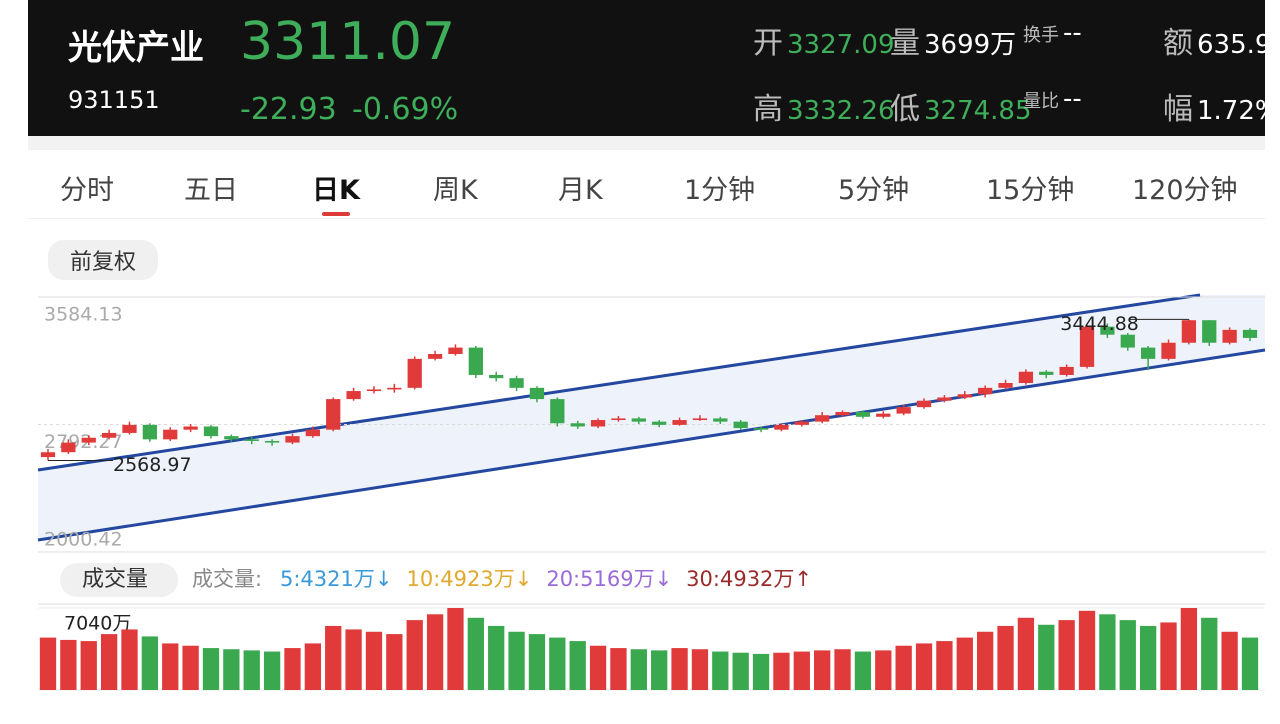 Image resolution: width=1280 pixels, height=724 pixels. What do you see at coordinates (1231, 111) in the screenshot?
I see `stat-value: 1.72%` at bounding box center [1231, 111].